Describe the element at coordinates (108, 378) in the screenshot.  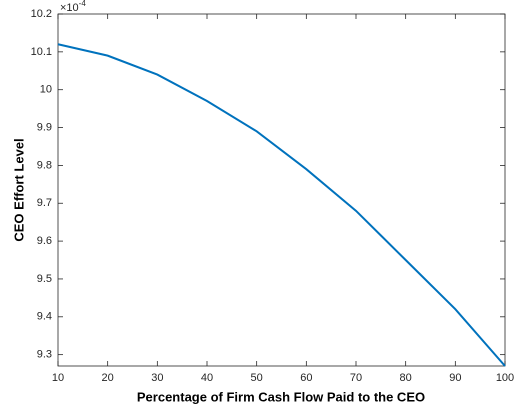
I see `x-tick-label: 20` at that location.